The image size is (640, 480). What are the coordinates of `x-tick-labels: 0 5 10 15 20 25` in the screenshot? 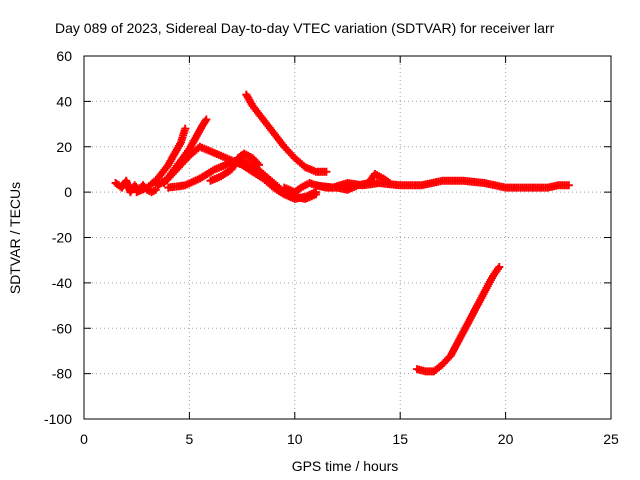 It's located at (349, 439).